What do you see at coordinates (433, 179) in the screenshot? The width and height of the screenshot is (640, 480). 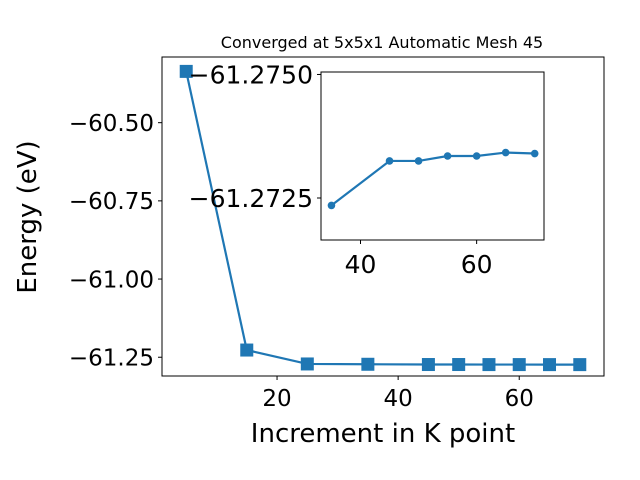 I see `inset-series` at bounding box center [433, 179].